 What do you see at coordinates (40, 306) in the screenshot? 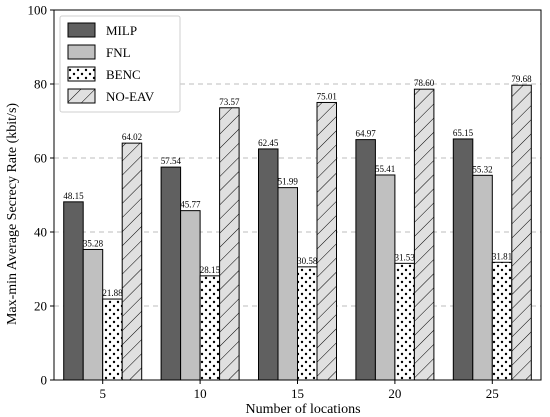
I see `y-tick-label: 20` at bounding box center [40, 306].